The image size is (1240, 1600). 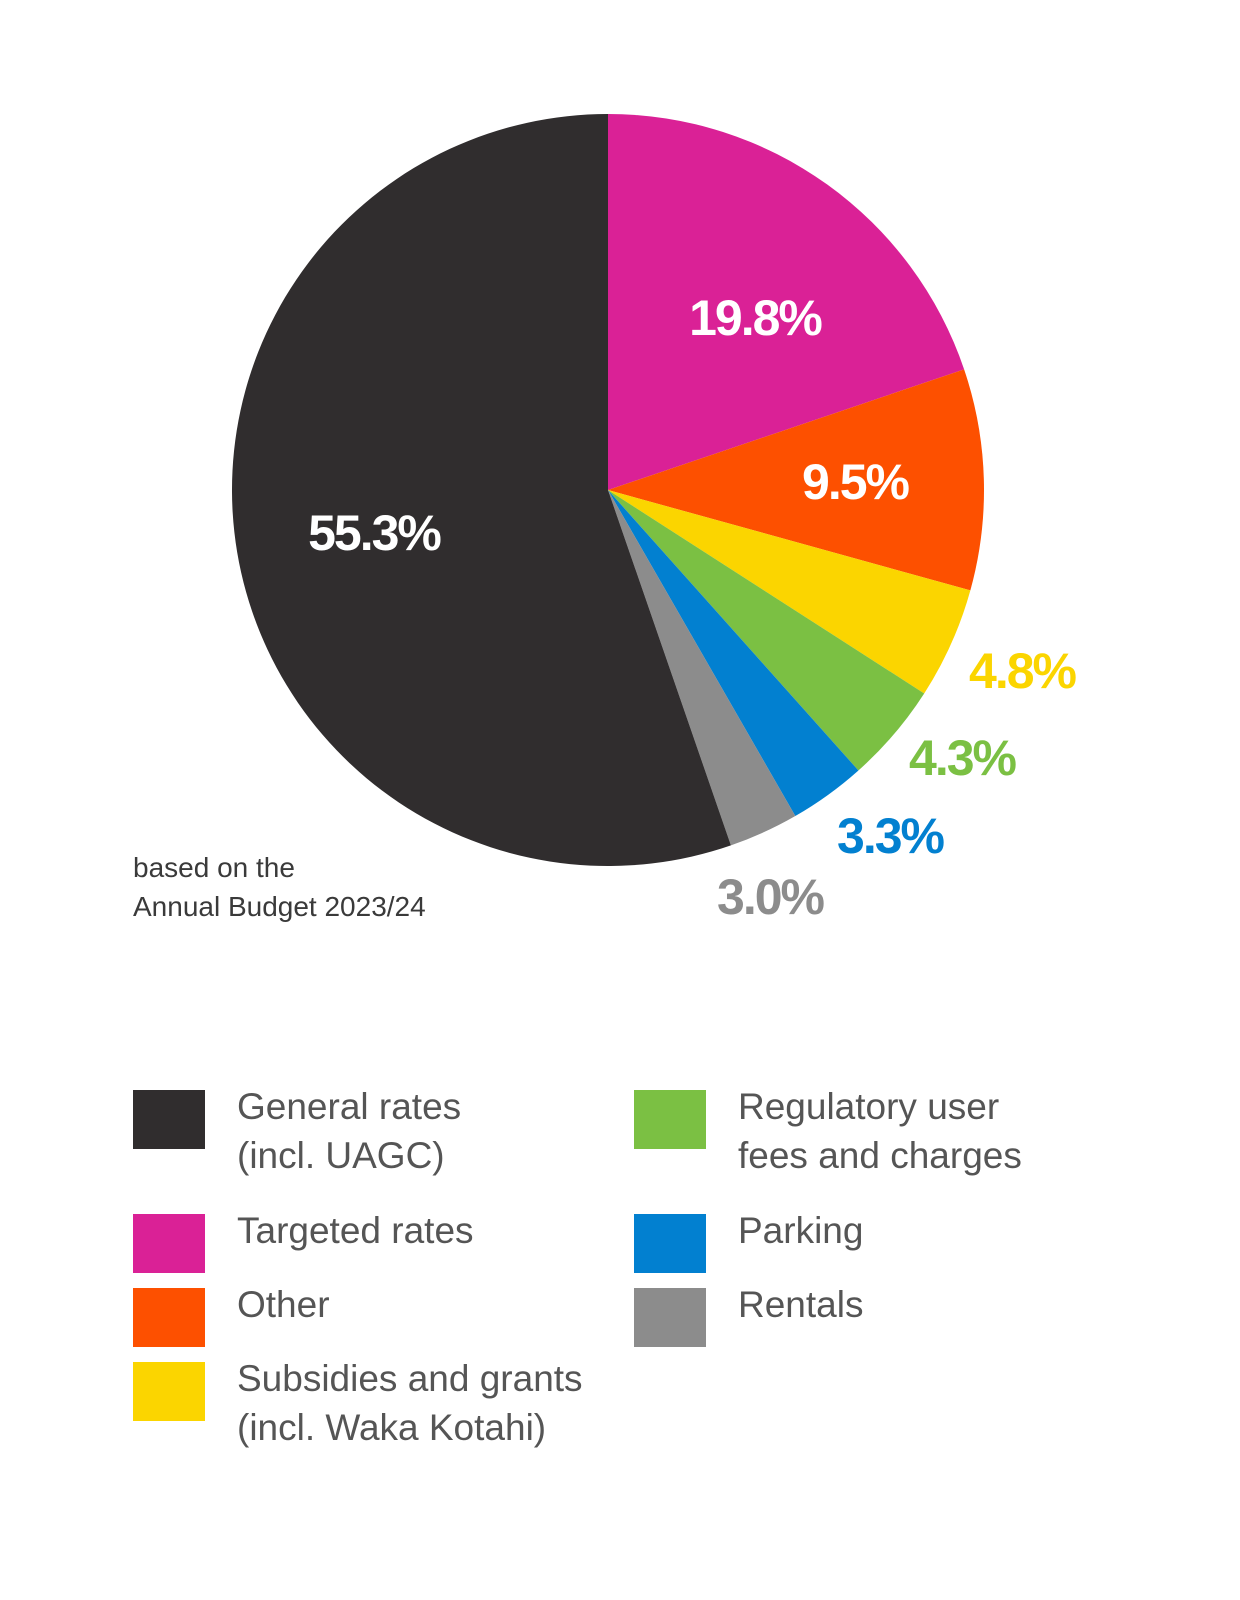 I want to click on slice-label-rentals: 3.0%, so click(x=771, y=897).